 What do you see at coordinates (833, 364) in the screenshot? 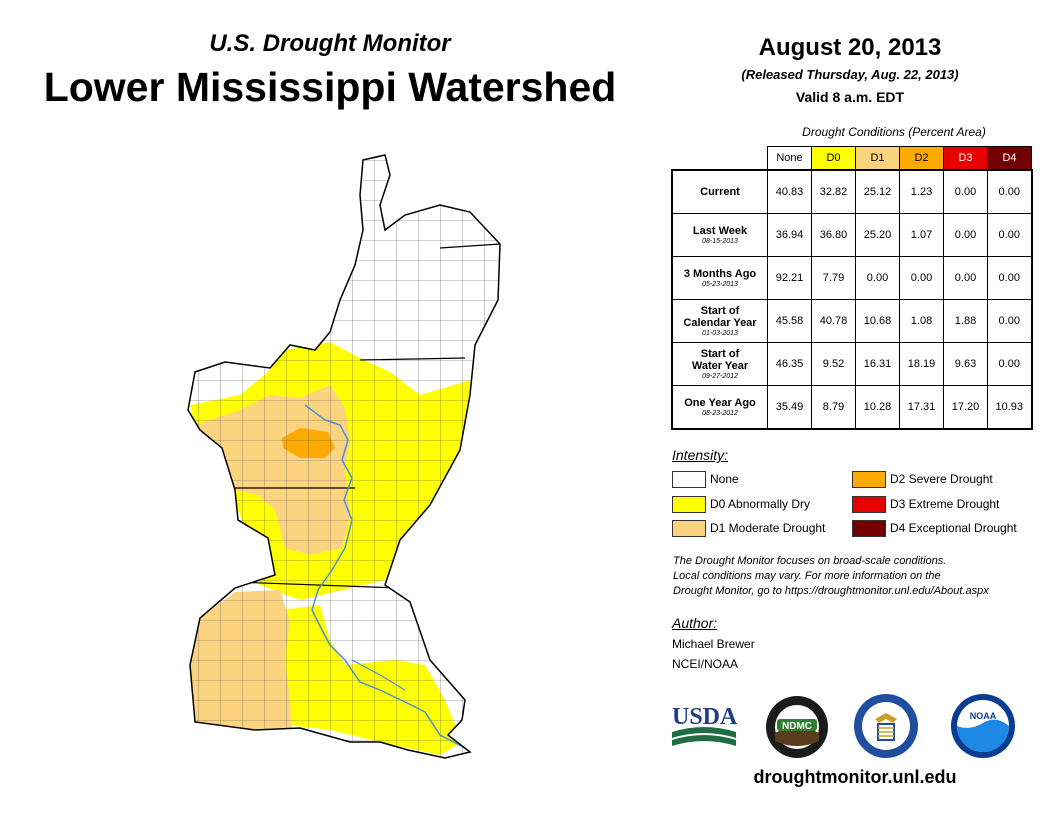
I see `table-cell: 9.52` at bounding box center [833, 364].